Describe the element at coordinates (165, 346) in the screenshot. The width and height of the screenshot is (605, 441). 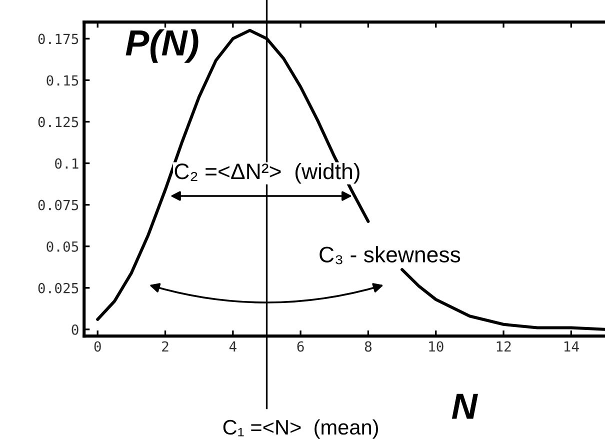
I see `x-tick-label: 2` at that location.